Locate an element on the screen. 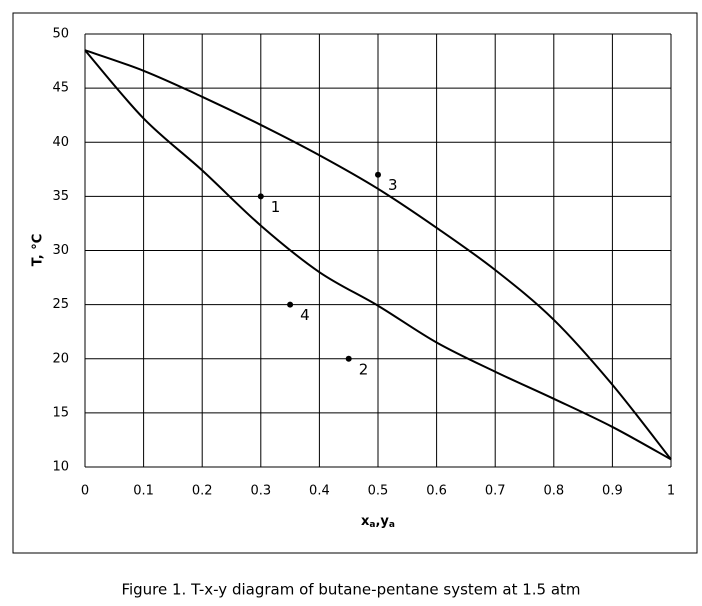 The image size is (702, 606). y-tick-label: 40 is located at coordinates (60, 142).